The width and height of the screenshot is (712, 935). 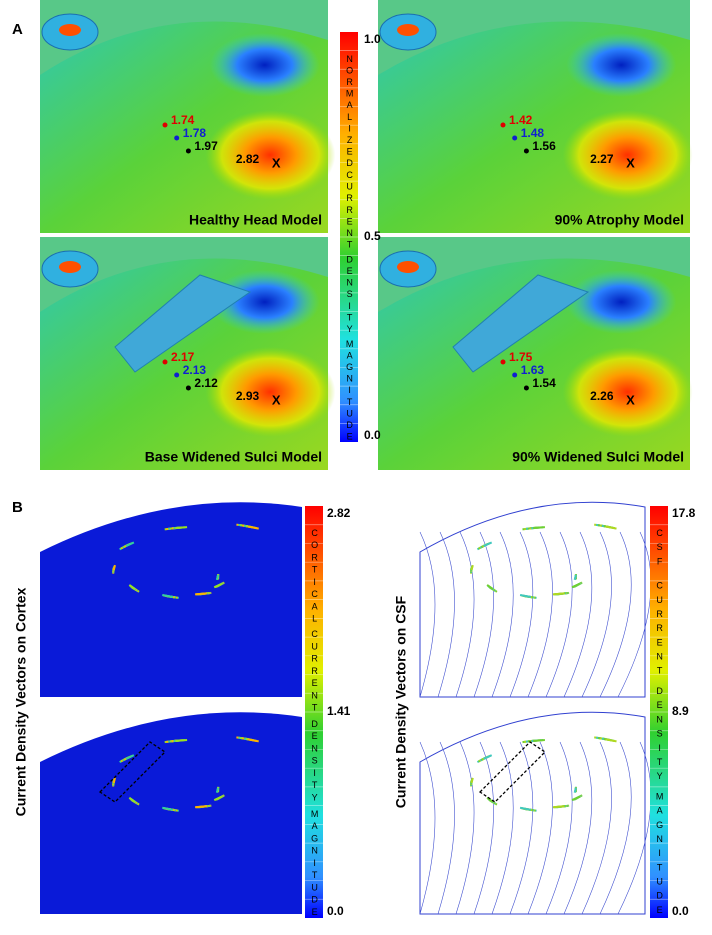 What do you see at coordinates (132, 772) in the screenshot?
I see `sulcus-outline` at bounding box center [132, 772].